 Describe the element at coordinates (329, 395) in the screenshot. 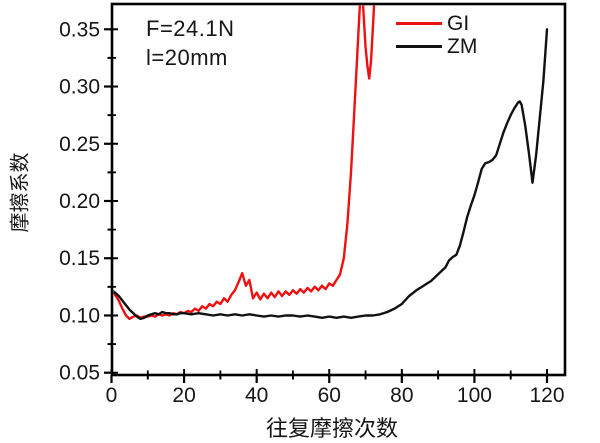

I see `svg-text: 60` at that location.